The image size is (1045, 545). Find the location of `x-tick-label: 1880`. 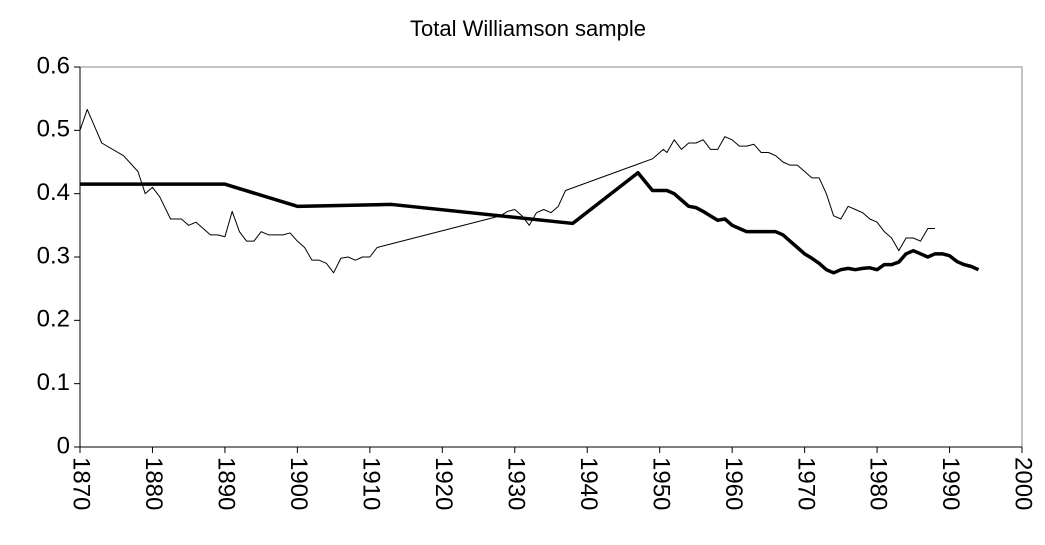

x-tick-label: 1880 is located at coordinates (153, 483).